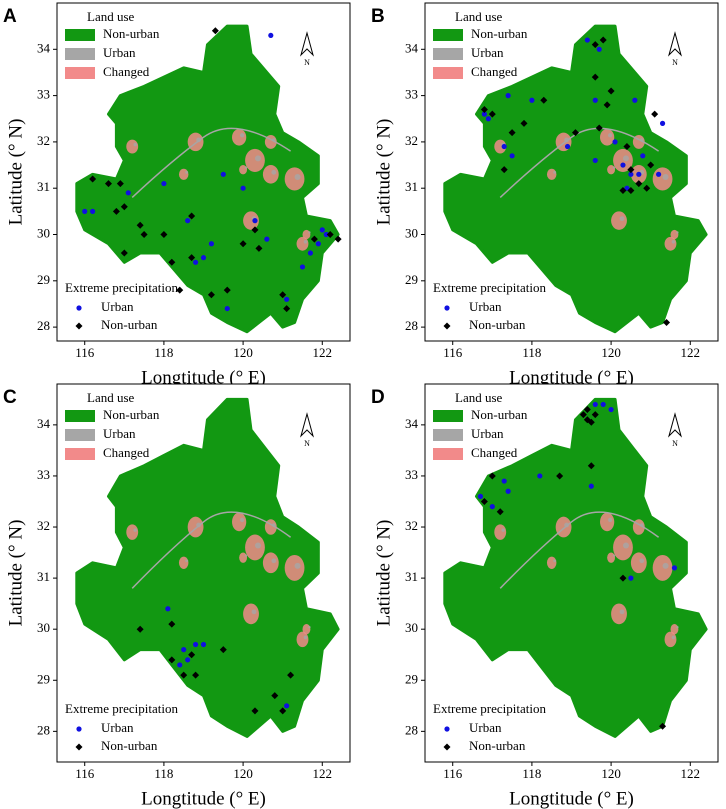  What do you see at coordinates (378, 397) in the screenshot?
I see `panel-label: D` at bounding box center [378, 397].